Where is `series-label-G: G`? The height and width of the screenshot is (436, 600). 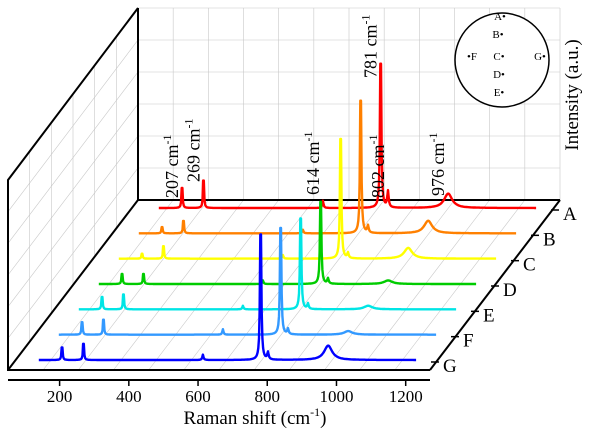
series-label-G: G is located at coordinates (450, 366).